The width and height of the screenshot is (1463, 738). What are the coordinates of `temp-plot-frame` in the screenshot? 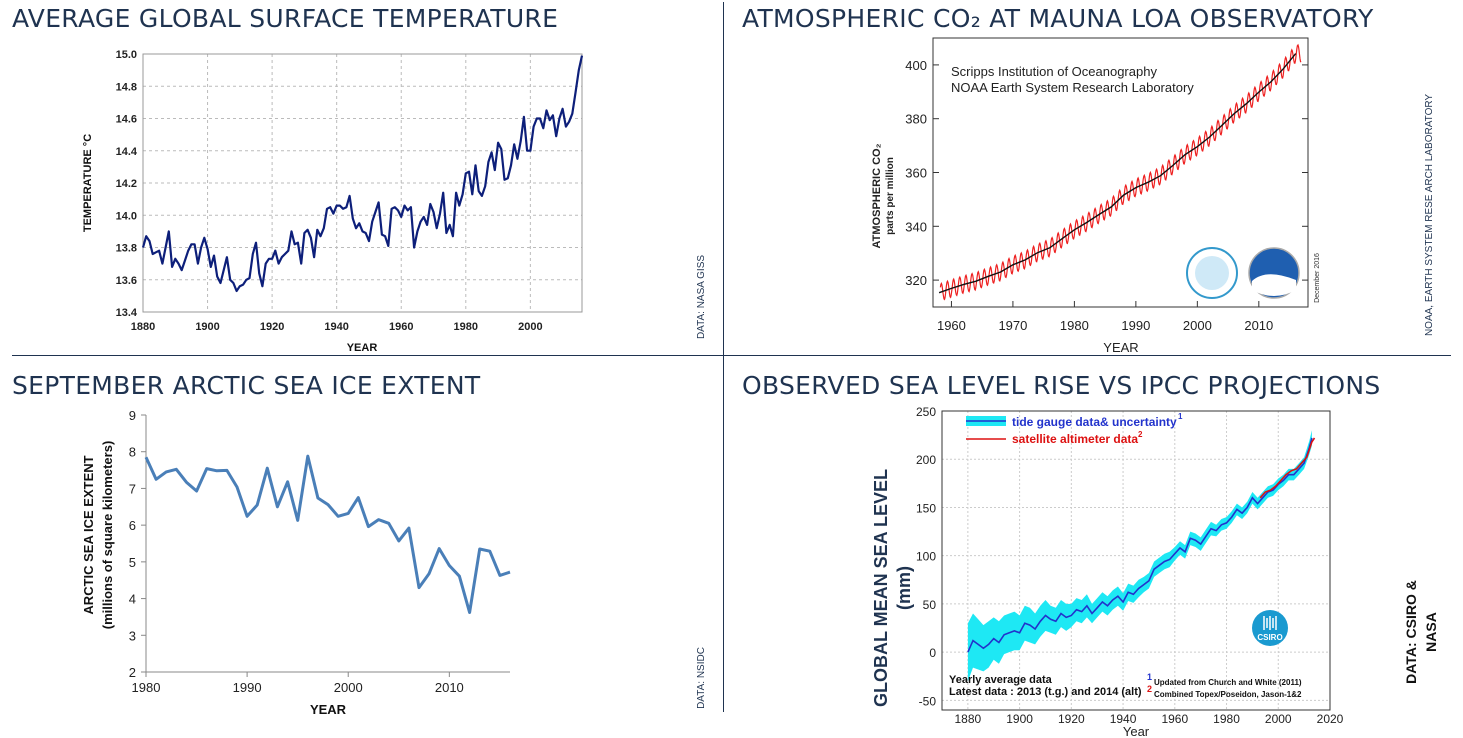 It's located at (362, 183).